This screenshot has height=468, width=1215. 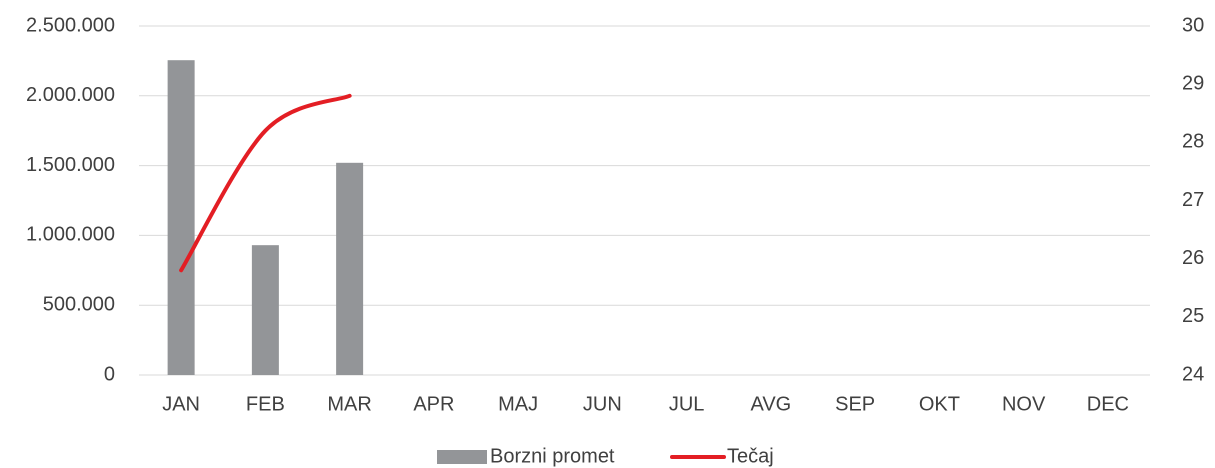 I want to click on legend-swatch, so click(x=462, y=457).